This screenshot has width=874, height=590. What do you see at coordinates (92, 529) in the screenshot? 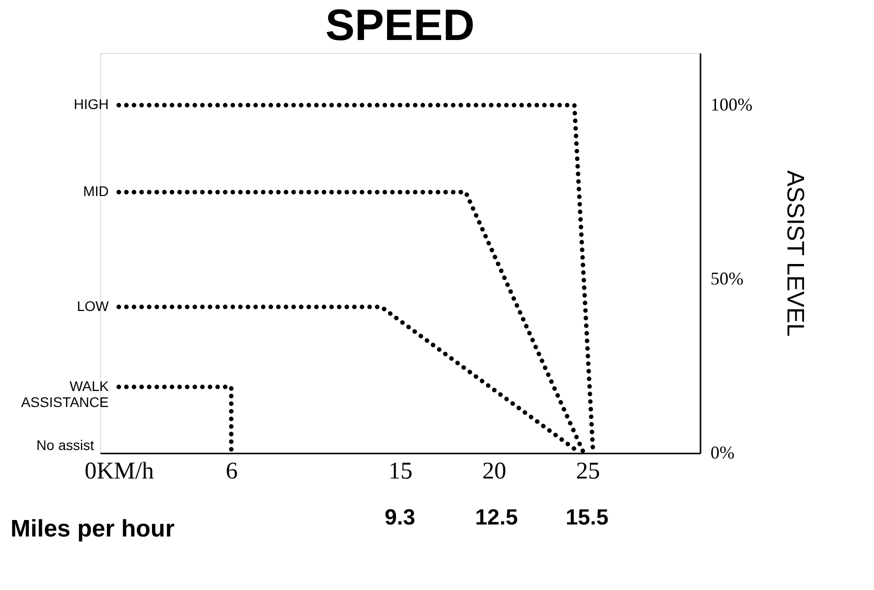
I see `x2-axis-title: Miles per hour` at bounding box center [92, 529].